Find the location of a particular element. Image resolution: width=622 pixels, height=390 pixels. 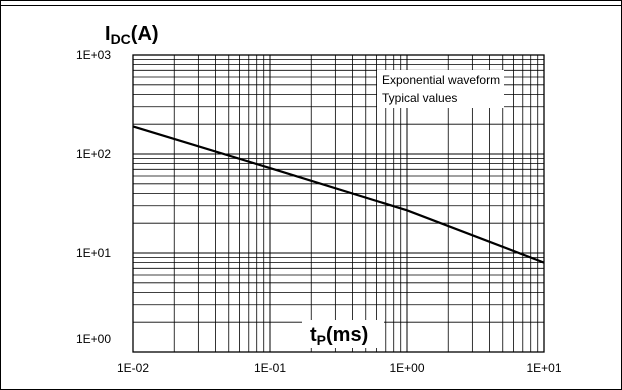

y-tick-label: 1E+03 is located at coordinates (93, 55).